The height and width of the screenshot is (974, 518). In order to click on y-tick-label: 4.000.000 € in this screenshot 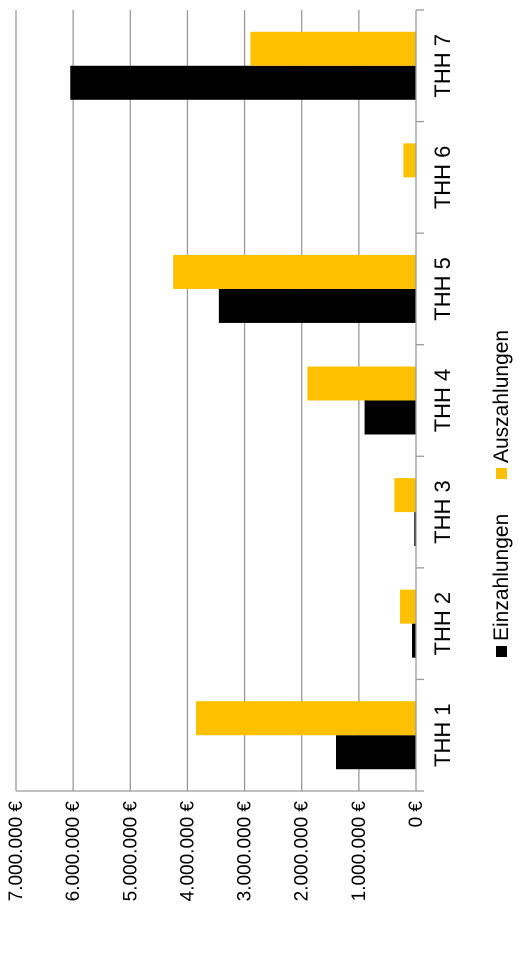, I will do `click(187, 851)`.